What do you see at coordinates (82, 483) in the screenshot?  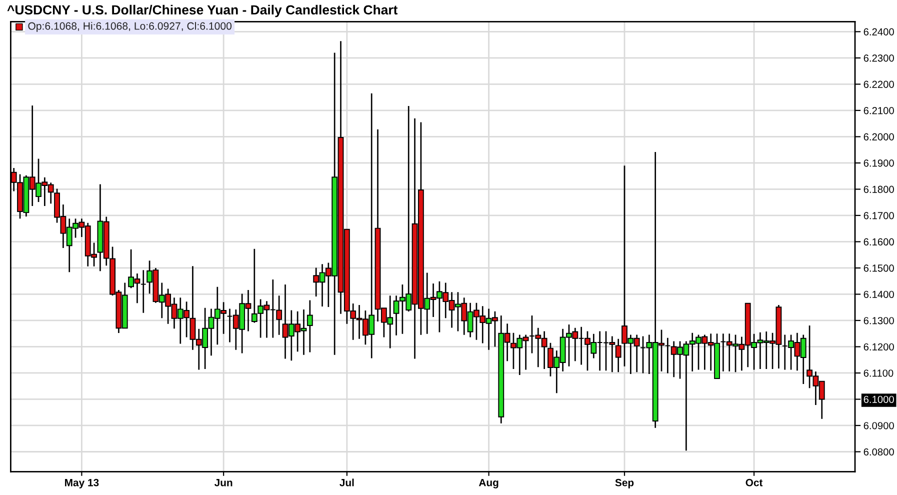 I see `x-tick-label: May 13` at bounding box center [82, 483].